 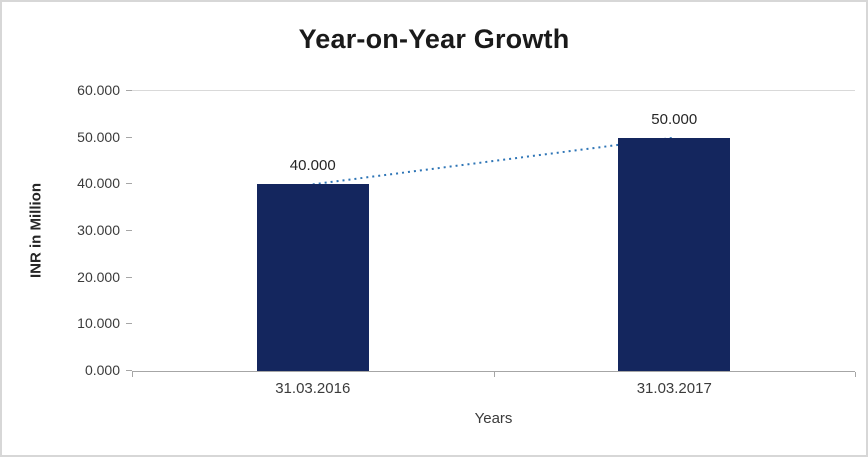 What do you see at coordinates (434, 39) in the screenshot?
I see `chart-title: Year-on-Year Growth` at bounding box center [434, 39].